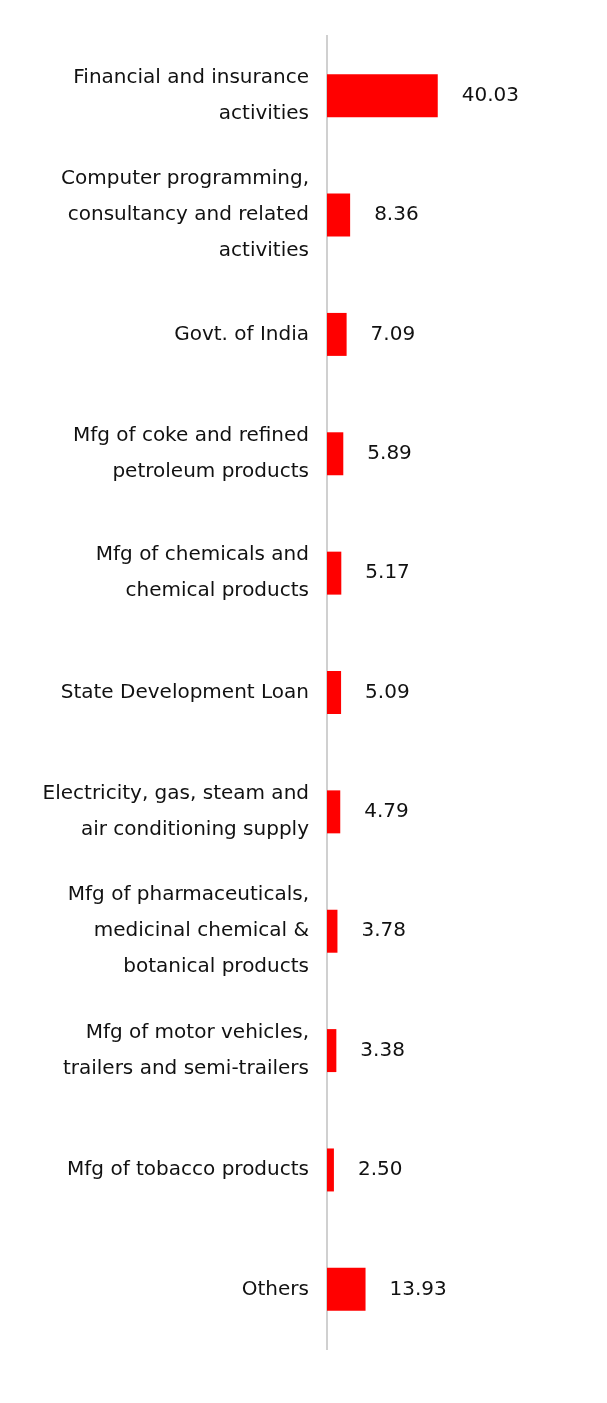 The height and width of the screenshot is (1403, 607). Describe the element at coordinates (185, 213) in the screenshot. I see `y-tick-label: Computer programming, consultancy and related activities` at that location.